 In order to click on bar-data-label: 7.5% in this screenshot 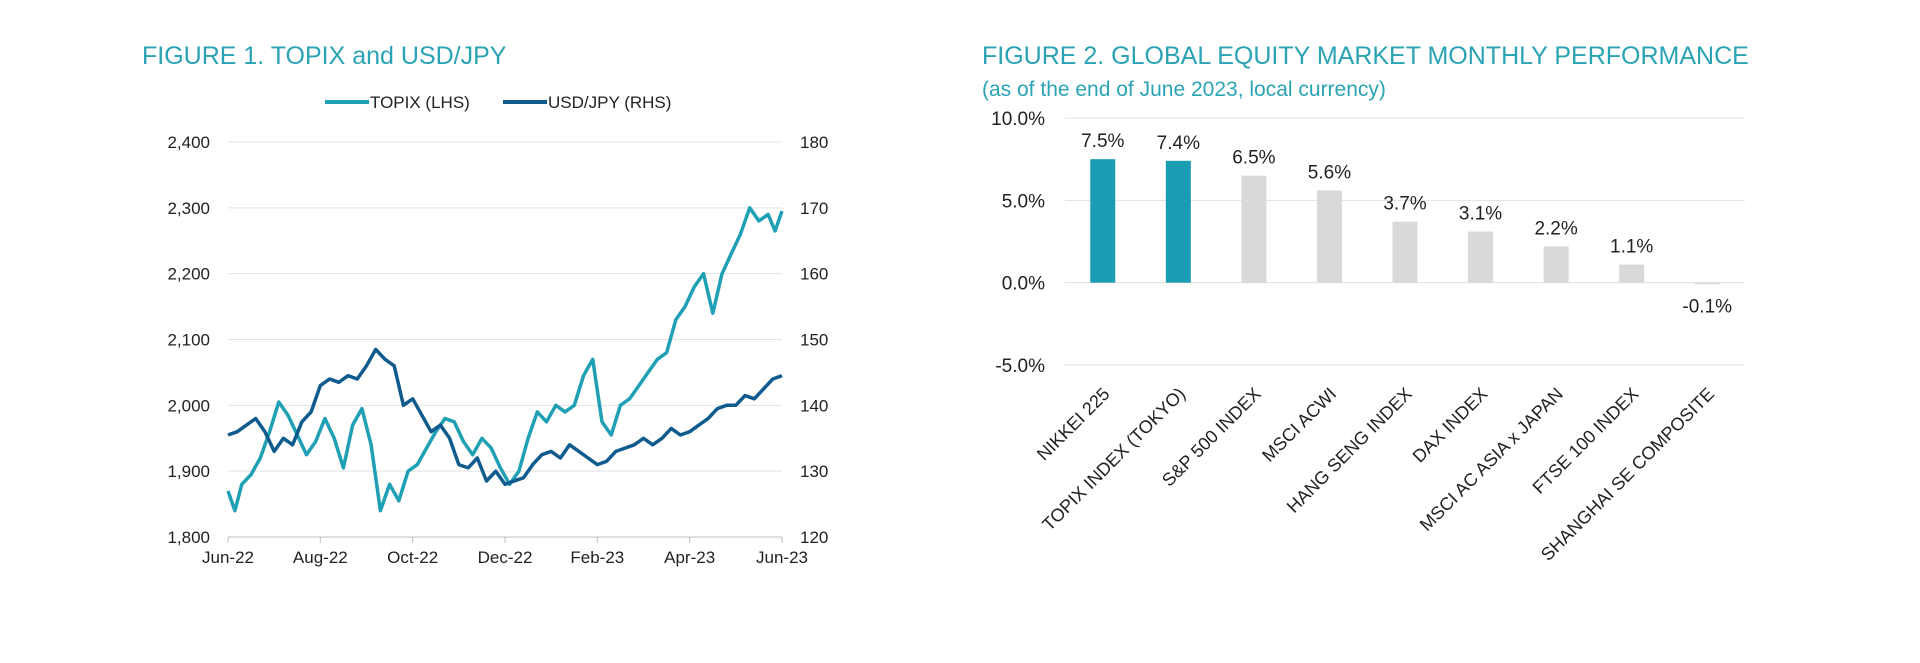, I will do `click(1102, 141)`.